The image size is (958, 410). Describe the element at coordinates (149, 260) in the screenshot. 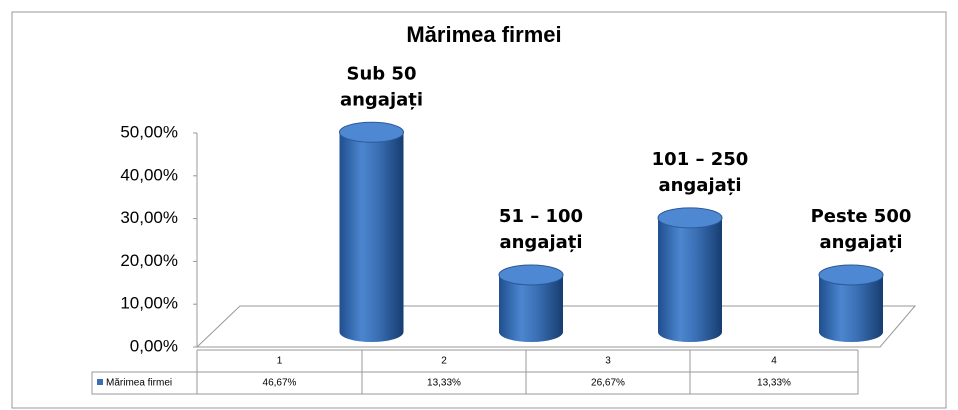

I see `y-tick-label: 20,00%` at that location.